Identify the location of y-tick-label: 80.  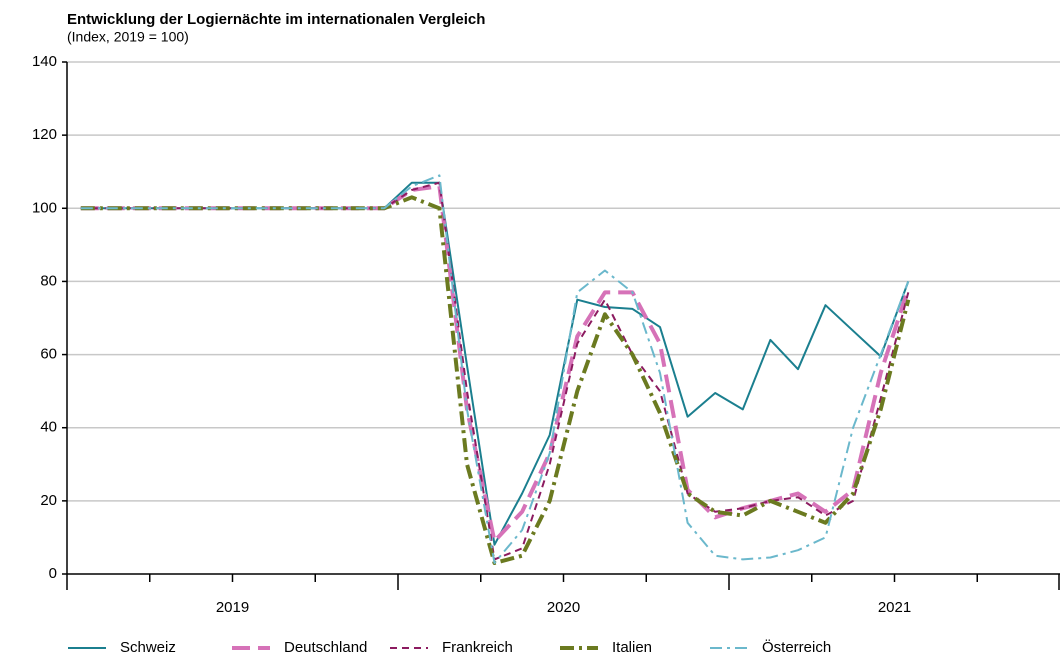
(48, 280).